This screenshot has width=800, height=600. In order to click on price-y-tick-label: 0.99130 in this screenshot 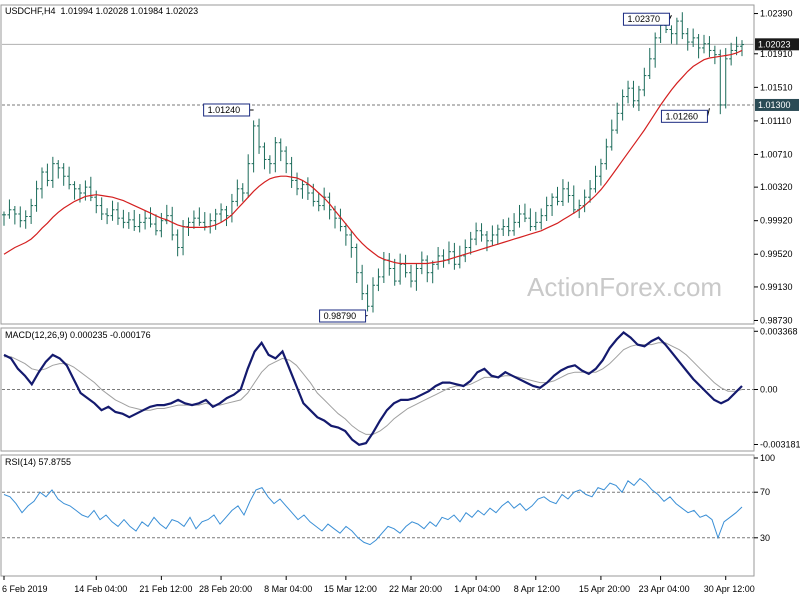, I will do `click(776, 287)`.